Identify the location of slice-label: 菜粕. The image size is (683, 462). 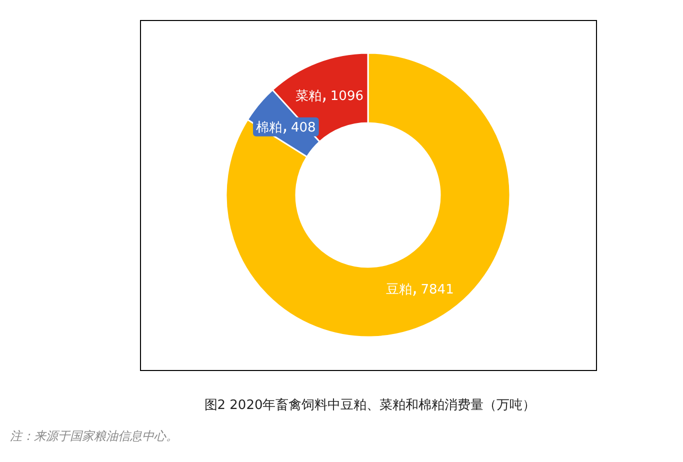
(308, 96).